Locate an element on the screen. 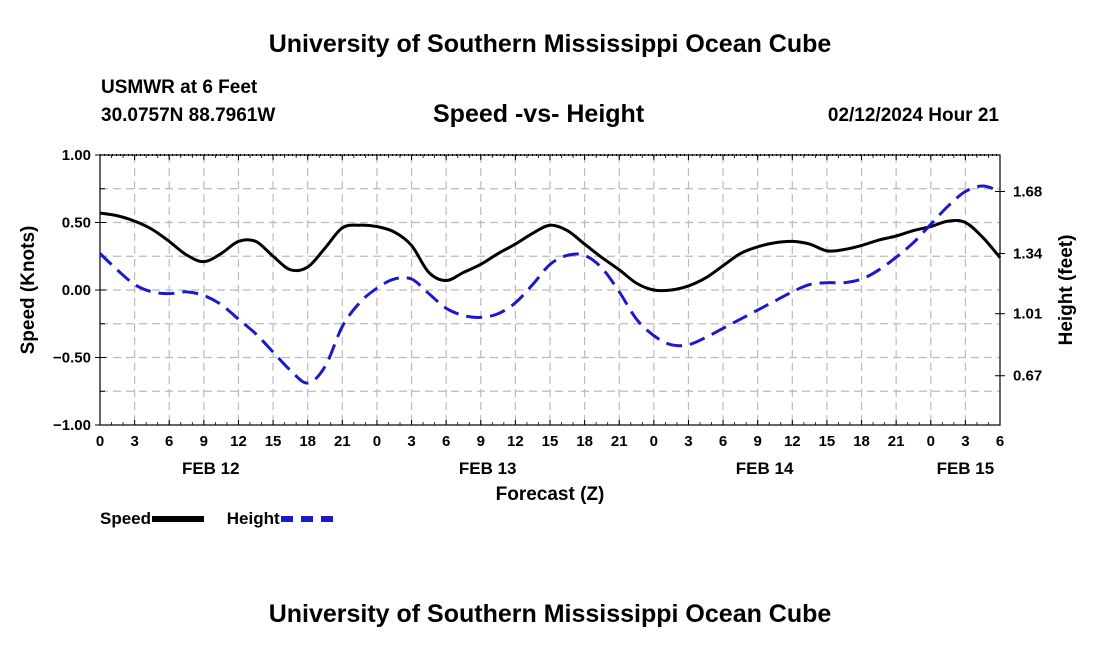 The image size is (1100, 650). y-right-tick-label: 1.34 is located at coordinates (1028, 254).